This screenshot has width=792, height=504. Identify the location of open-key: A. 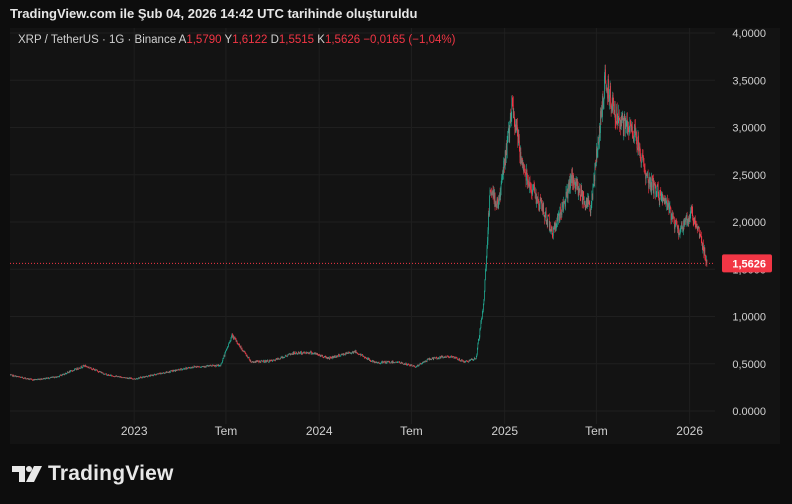
(182, 40).